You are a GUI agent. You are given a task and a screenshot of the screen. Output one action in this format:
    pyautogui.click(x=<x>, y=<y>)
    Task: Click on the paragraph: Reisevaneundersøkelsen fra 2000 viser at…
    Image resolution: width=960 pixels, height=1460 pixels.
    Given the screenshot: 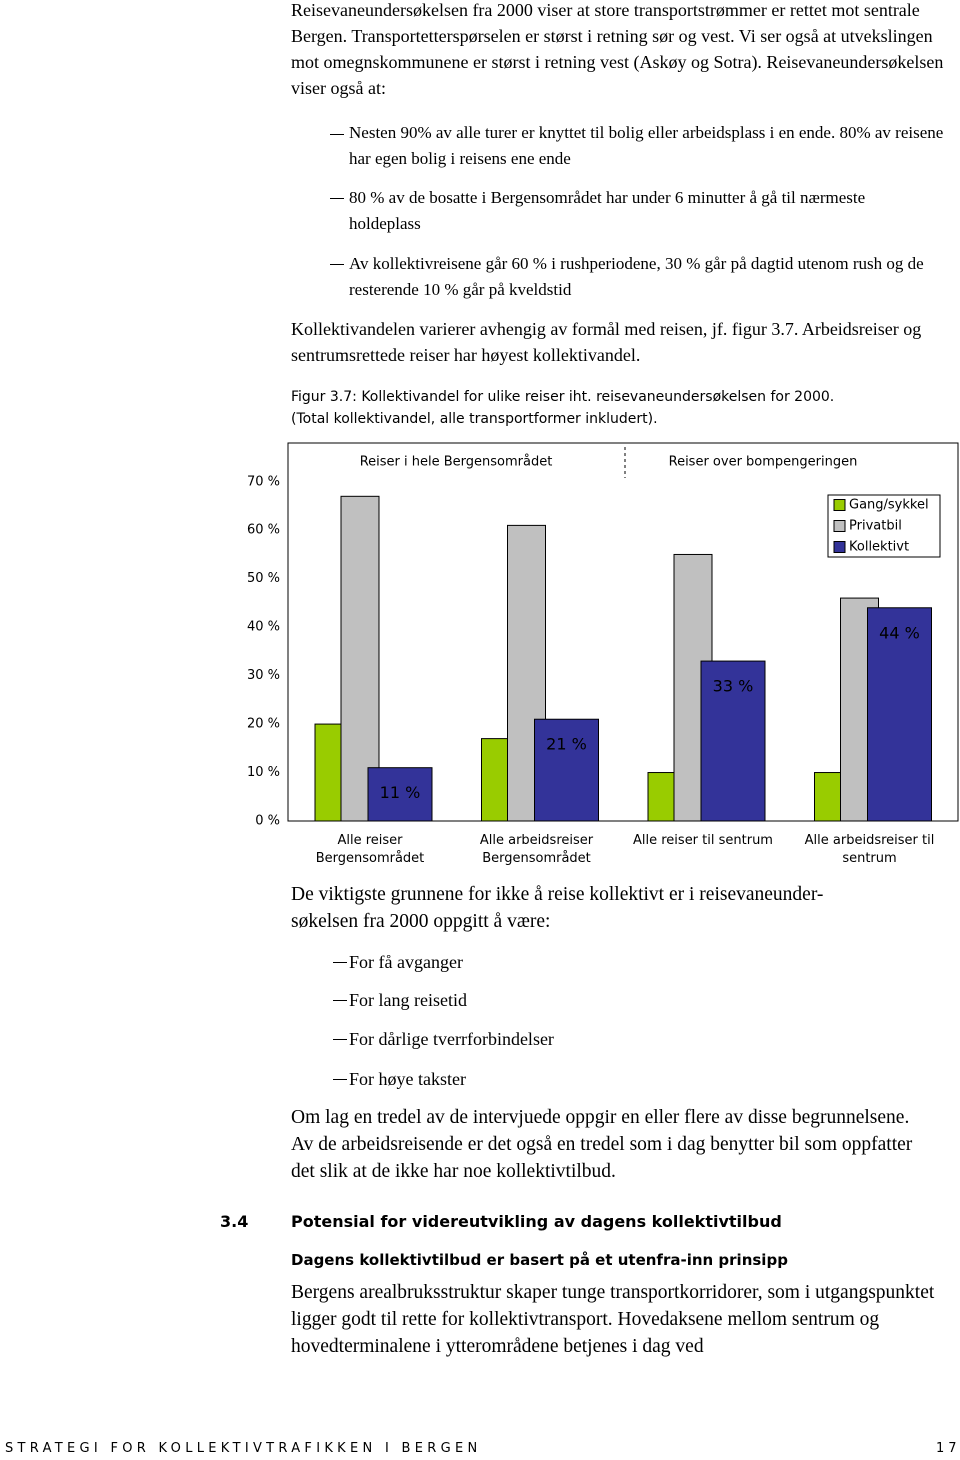 What is the action you would take?
    pyautogui.click(x=617, y=49)
    